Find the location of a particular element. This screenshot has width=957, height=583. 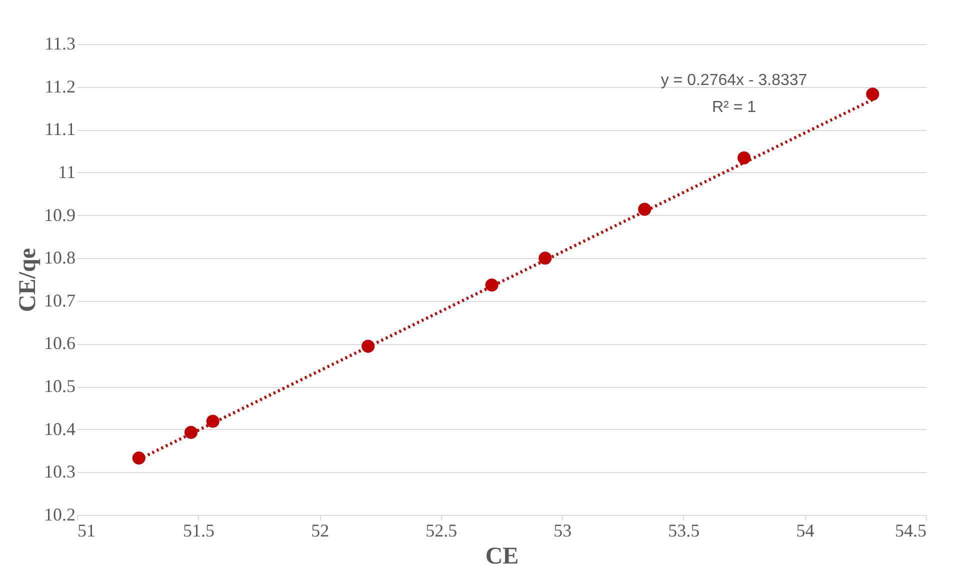

y-tick-label: 11 is located at coordinates (67, 172).